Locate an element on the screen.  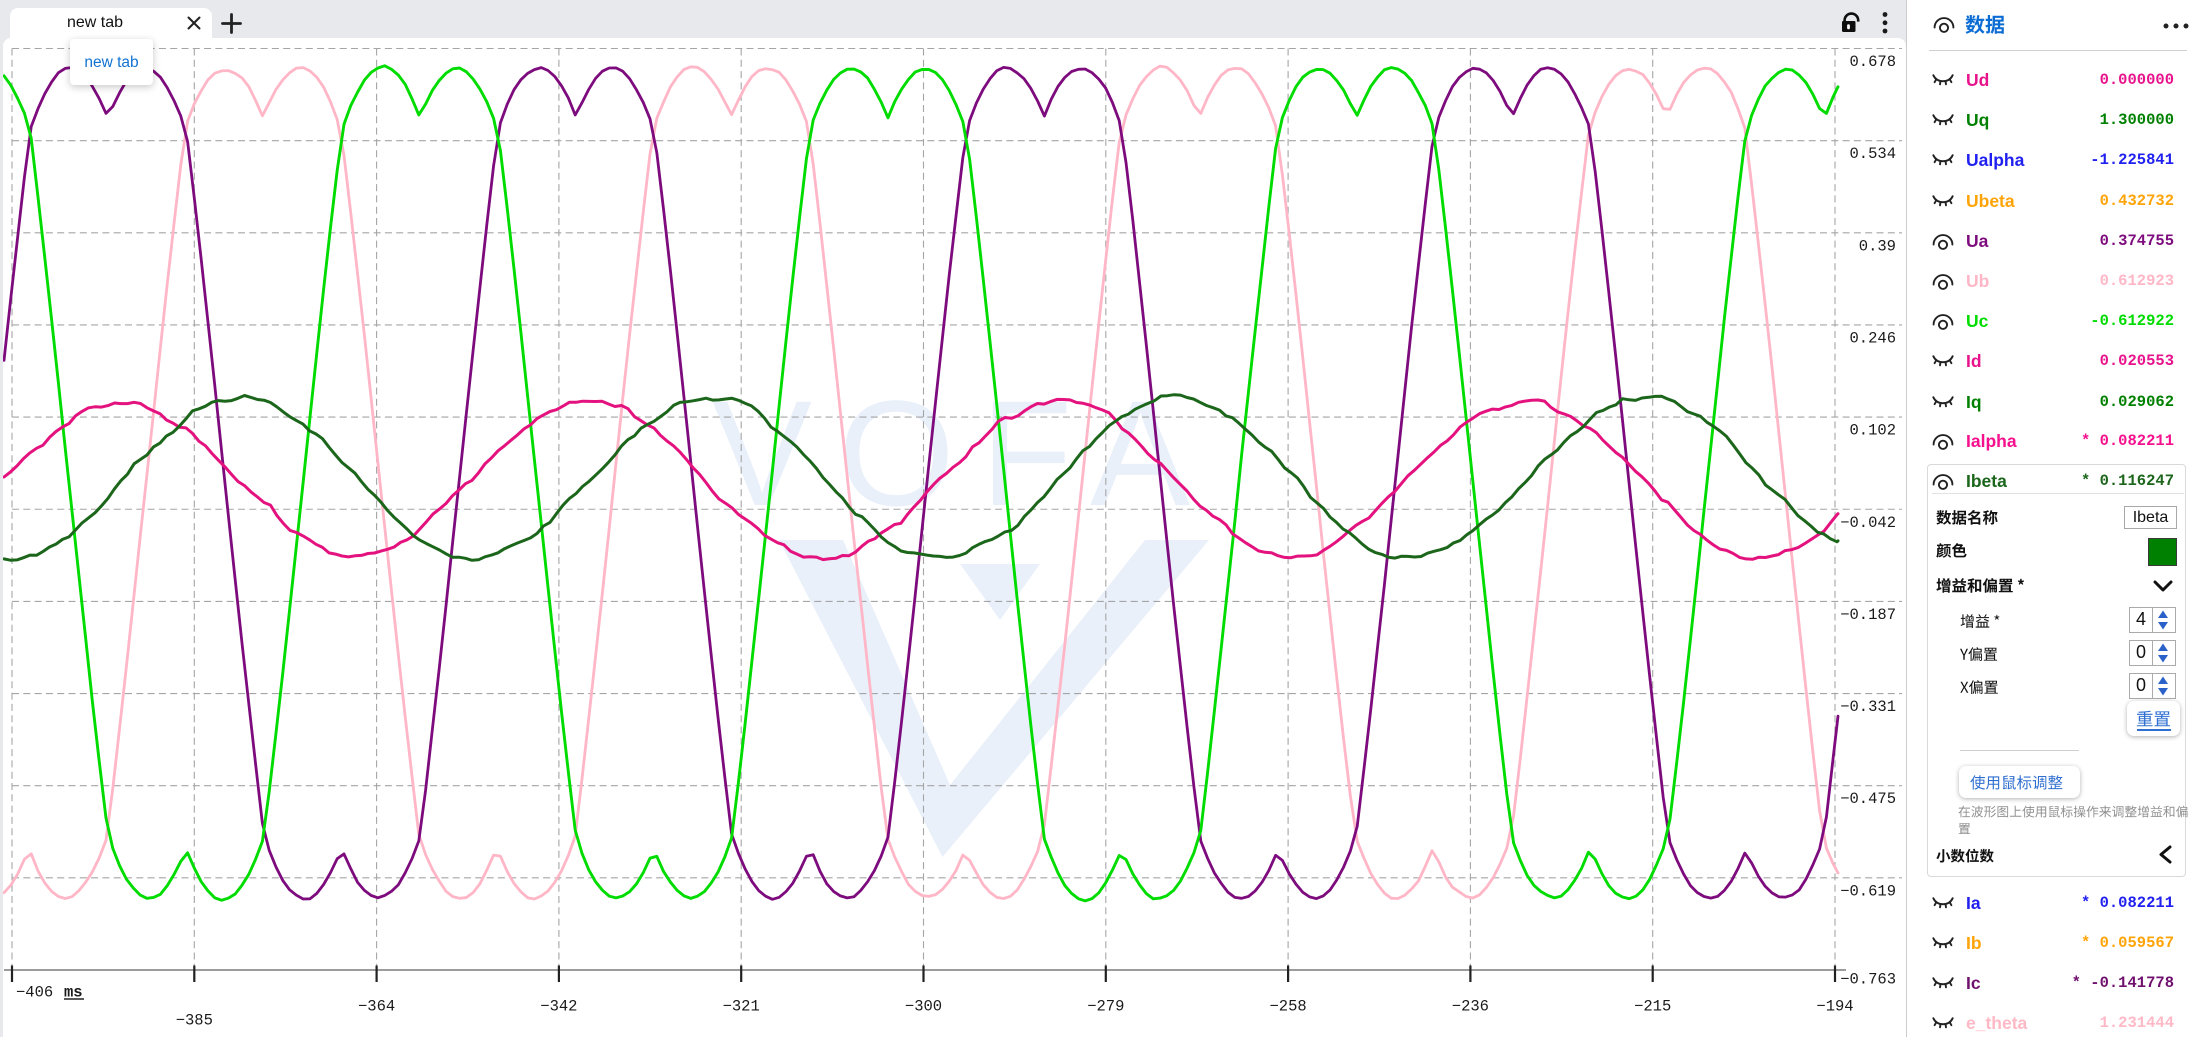
svg-text: 0.678 is located at coordinates (1872, 62).